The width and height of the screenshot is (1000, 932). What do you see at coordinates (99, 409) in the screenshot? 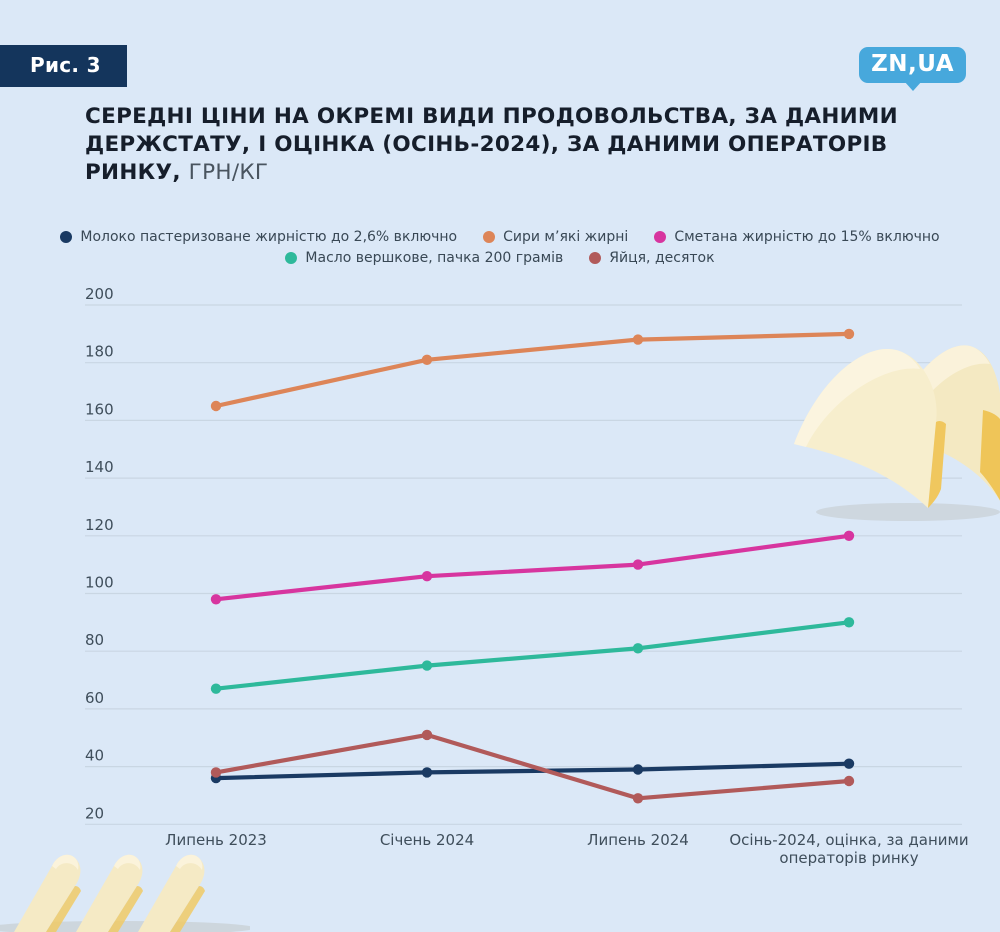
I see `y-axis-tick-label: 160` at bounding box center [99, 409].